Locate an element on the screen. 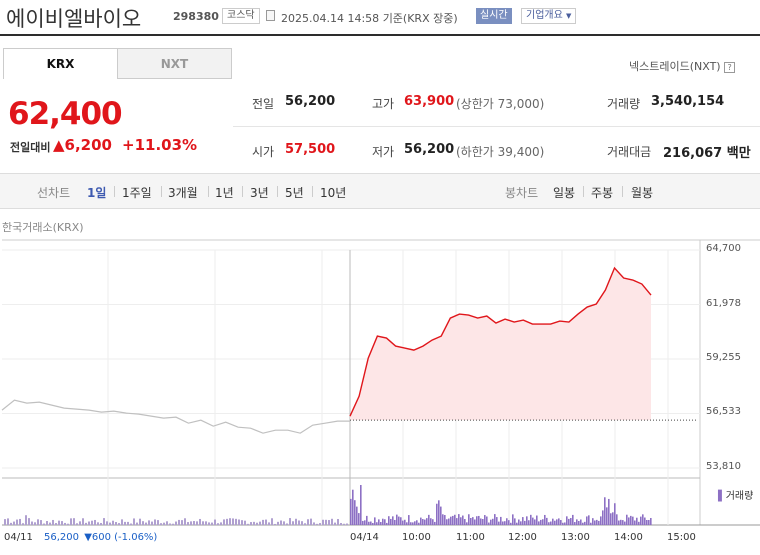 The height and width of the screenshot is (555, 760). company-overview-button: 기업개요 ▼ is located at coordinates (549, 16).